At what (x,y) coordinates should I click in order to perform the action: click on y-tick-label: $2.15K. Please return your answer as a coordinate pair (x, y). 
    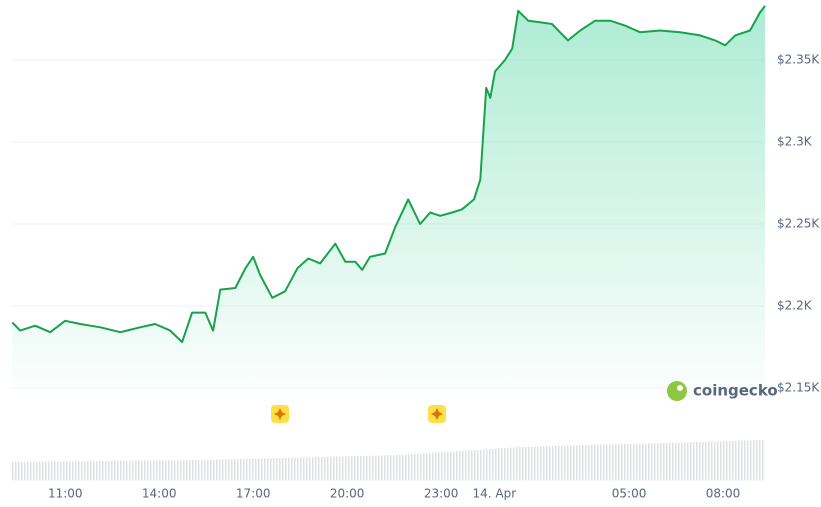
    Looking at the image, I should click on (798, 388).